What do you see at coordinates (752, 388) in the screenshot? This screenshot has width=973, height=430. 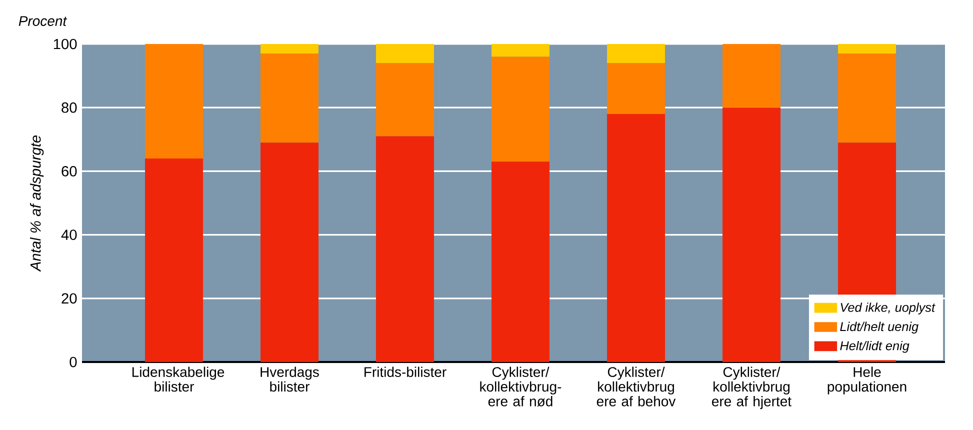 I see `x-tick-label: Cyklister/ kollektivbrug ere af hjertet` at bounding box center [752, 388].